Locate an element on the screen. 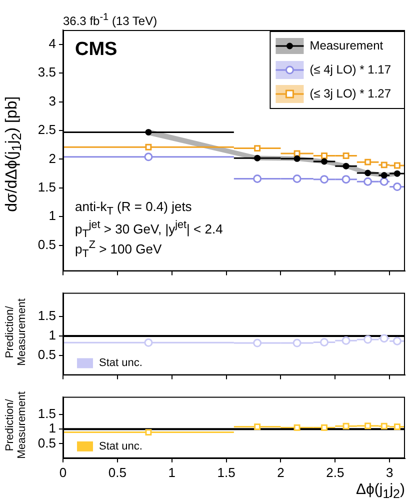 The image size is (412, 502). y-tick-label: 4 is located at coordinates (52, 43).